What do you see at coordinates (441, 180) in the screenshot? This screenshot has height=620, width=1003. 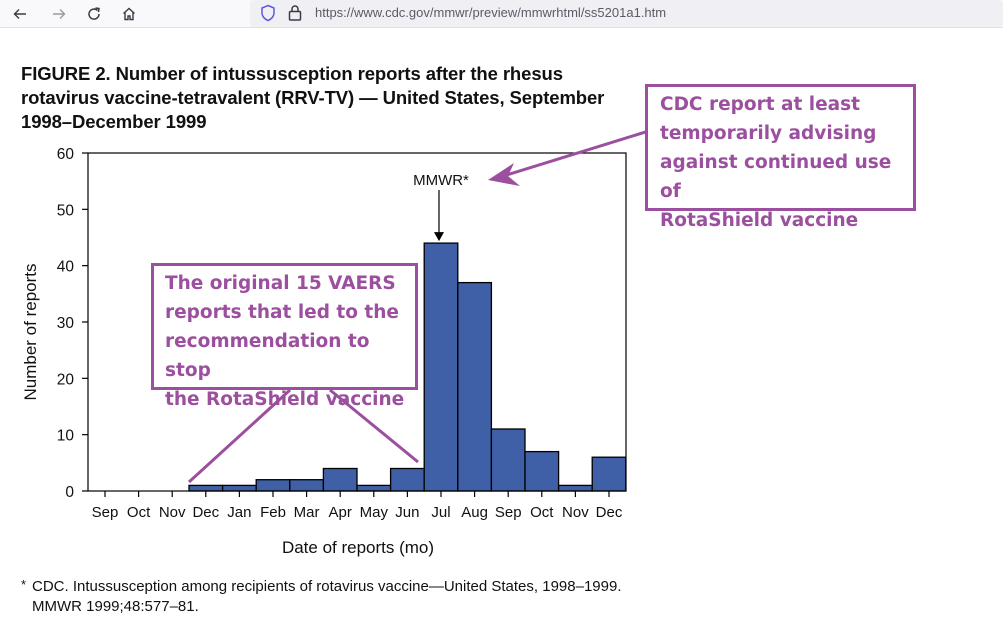 I see `mmwr-marker-label: MMWR*` at bounding box center [441, 180].